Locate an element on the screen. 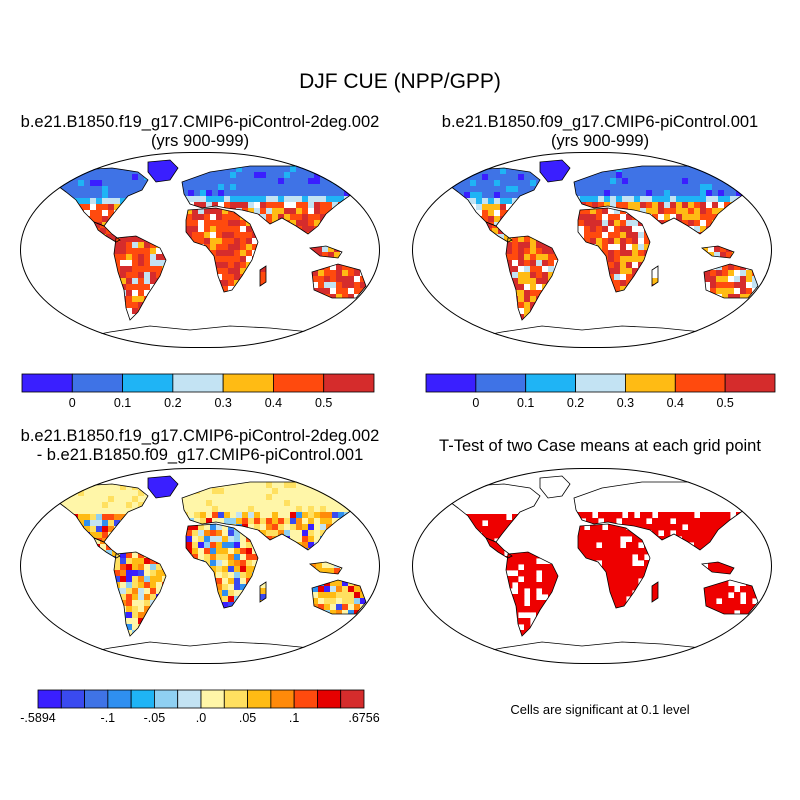  coastline-south-america is located at coordinates (532, 278).